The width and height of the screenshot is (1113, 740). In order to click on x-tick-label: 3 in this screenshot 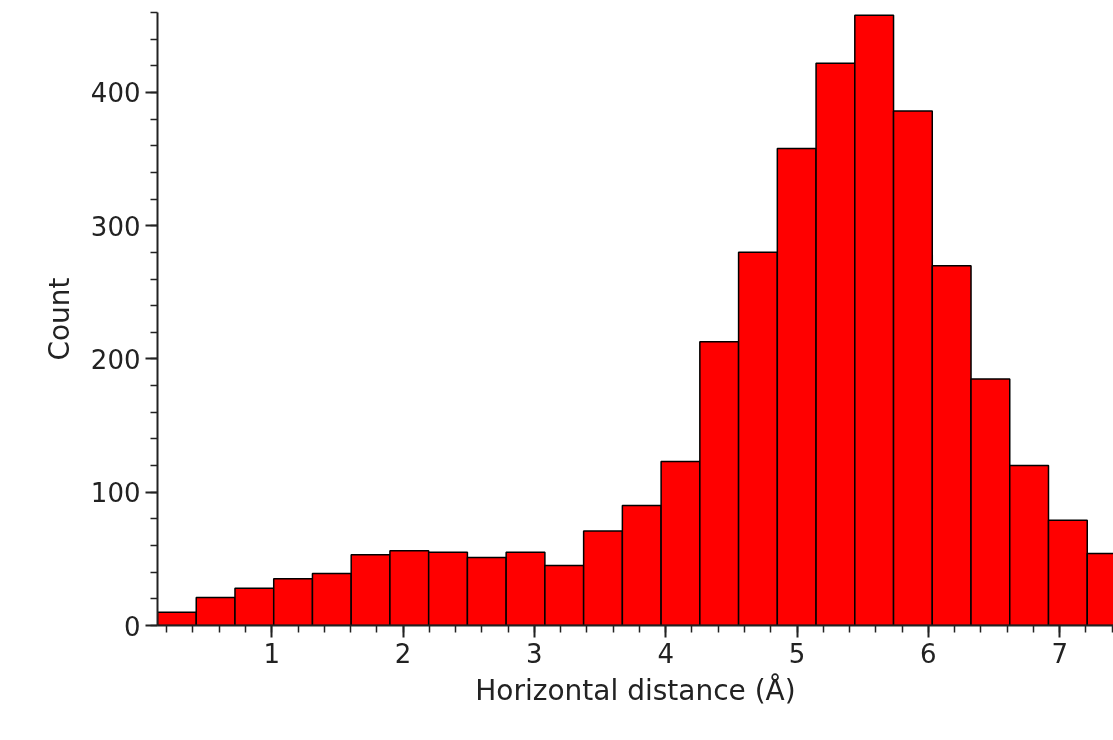, I will do `click(534, 653)`.